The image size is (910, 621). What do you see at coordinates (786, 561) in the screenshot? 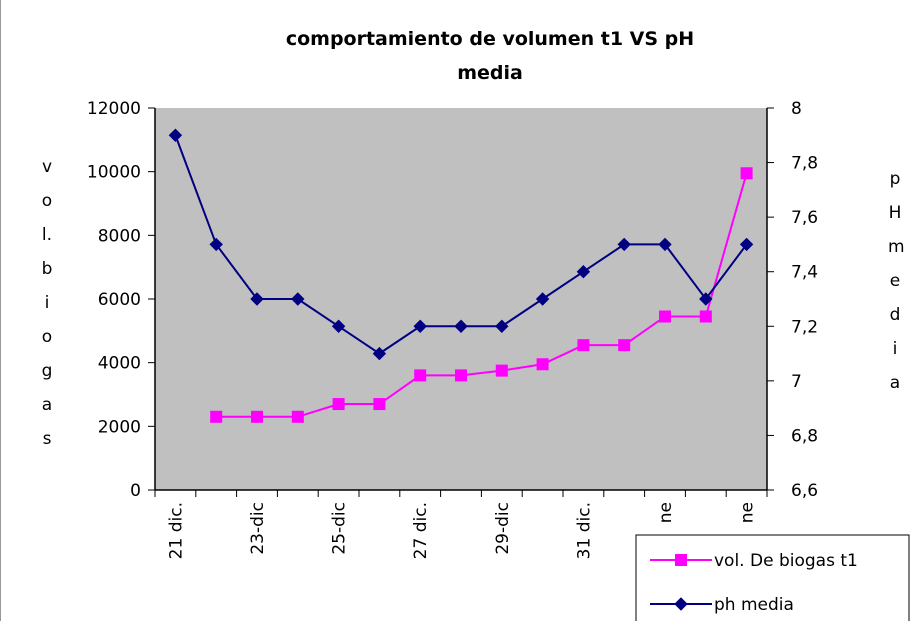
I see `legend-label: vol. De biogas t1` at bounding box center [786, 561].